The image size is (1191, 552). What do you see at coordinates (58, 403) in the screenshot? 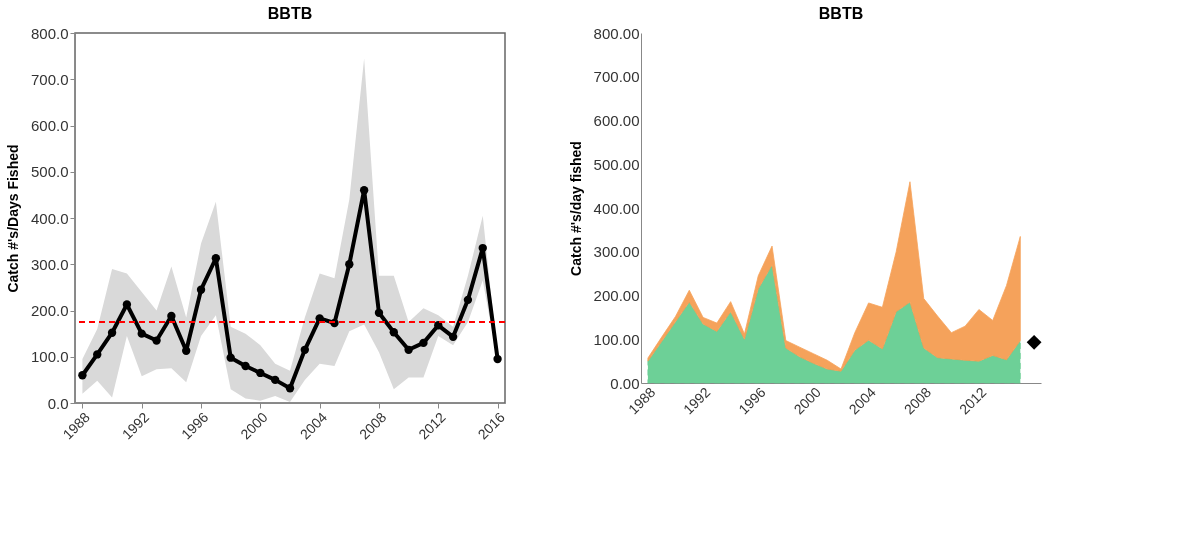
I see `y-tick-label: 0.0` at bounding box center [58, 403].